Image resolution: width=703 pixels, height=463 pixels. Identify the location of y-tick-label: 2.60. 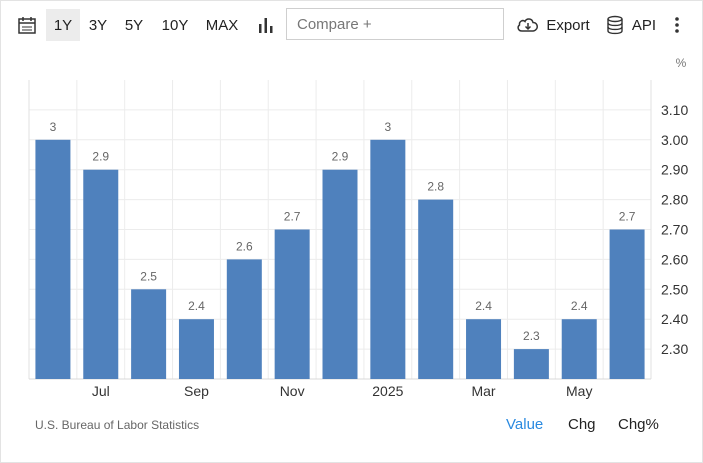
(674, 259).